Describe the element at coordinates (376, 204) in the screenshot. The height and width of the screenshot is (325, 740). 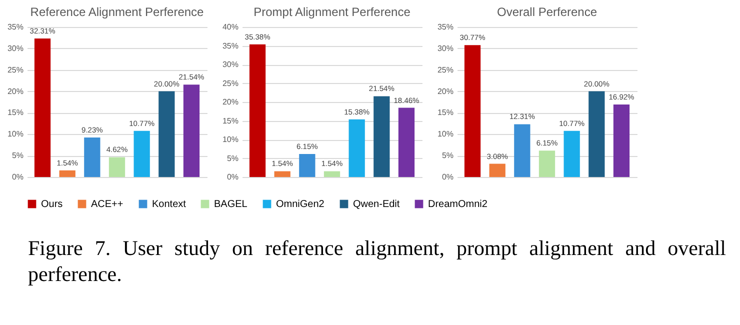
I see `legend-label: Qwen-Edit` at that location.